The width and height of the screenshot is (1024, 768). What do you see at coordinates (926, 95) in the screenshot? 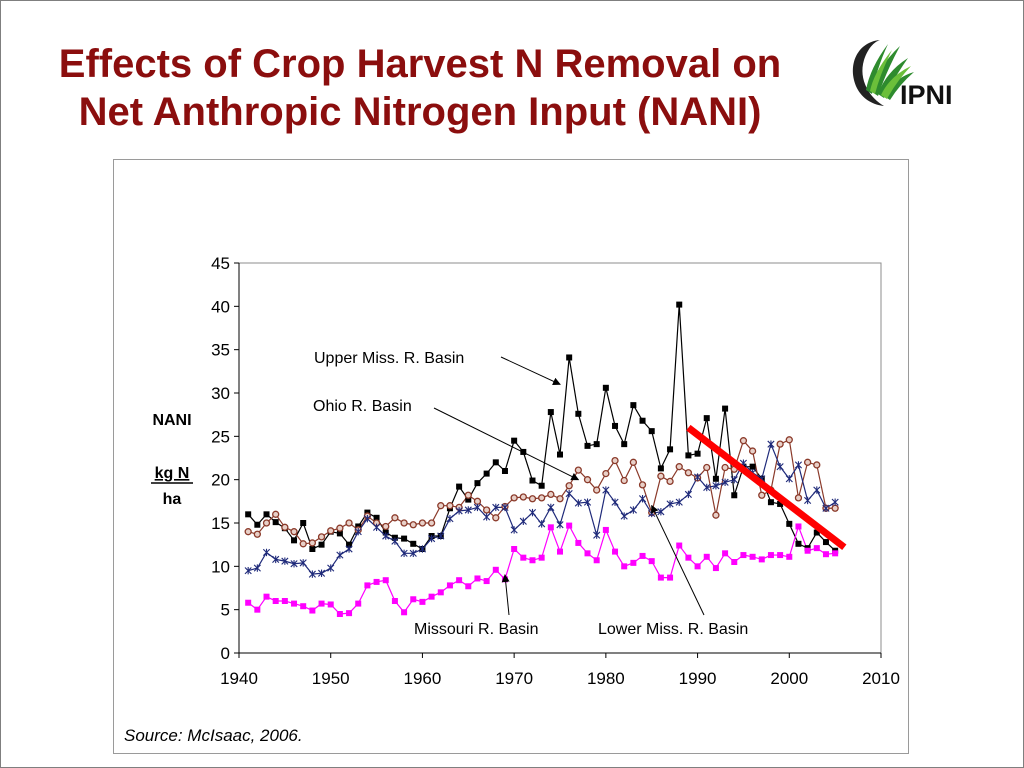
I see `logo-text: IPNI` at bounding box center [926, 95].